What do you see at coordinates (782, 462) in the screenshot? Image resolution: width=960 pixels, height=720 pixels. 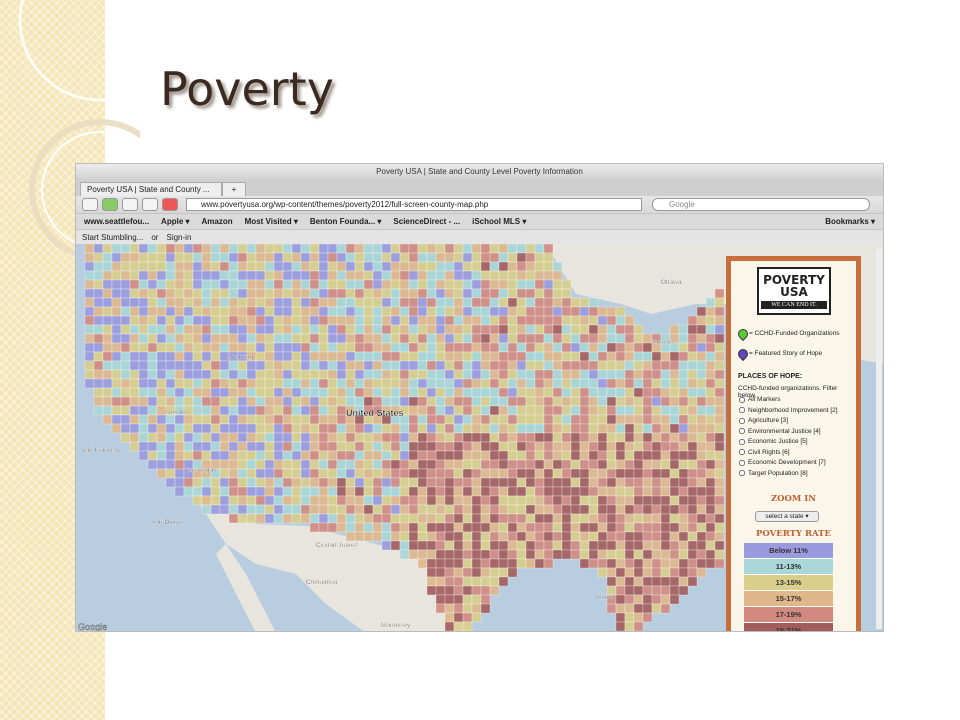 I see `filter-item: Economic Development [7]` at bounding box center [782, 462].